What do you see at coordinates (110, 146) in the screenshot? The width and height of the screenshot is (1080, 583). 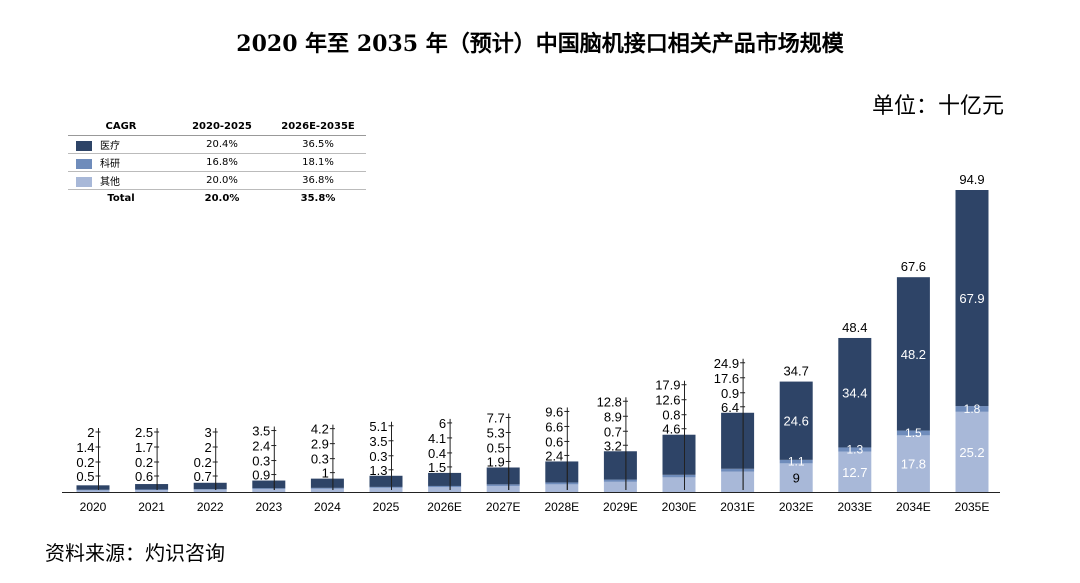 I see `cagr-label-medical: 医疗` at bounding box center [110, 146].